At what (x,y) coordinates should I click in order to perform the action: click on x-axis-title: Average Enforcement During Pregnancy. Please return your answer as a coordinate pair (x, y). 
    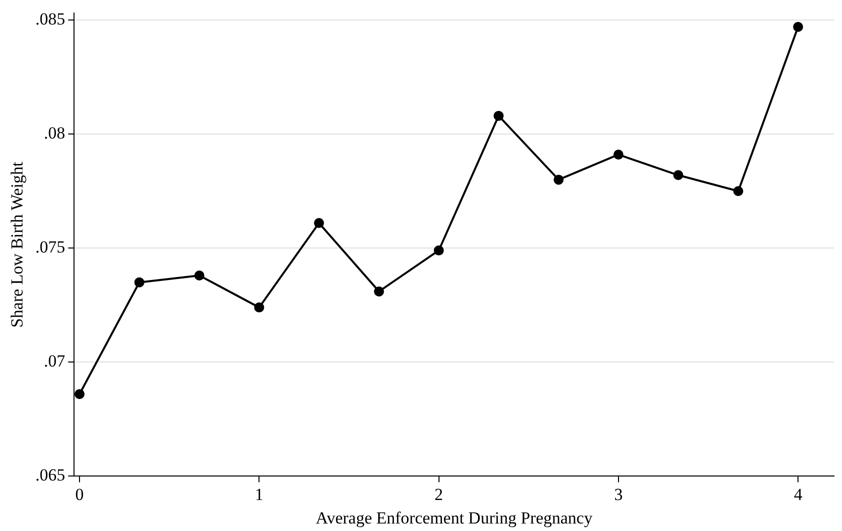
    Looking at the image, I should click on (454, 518).